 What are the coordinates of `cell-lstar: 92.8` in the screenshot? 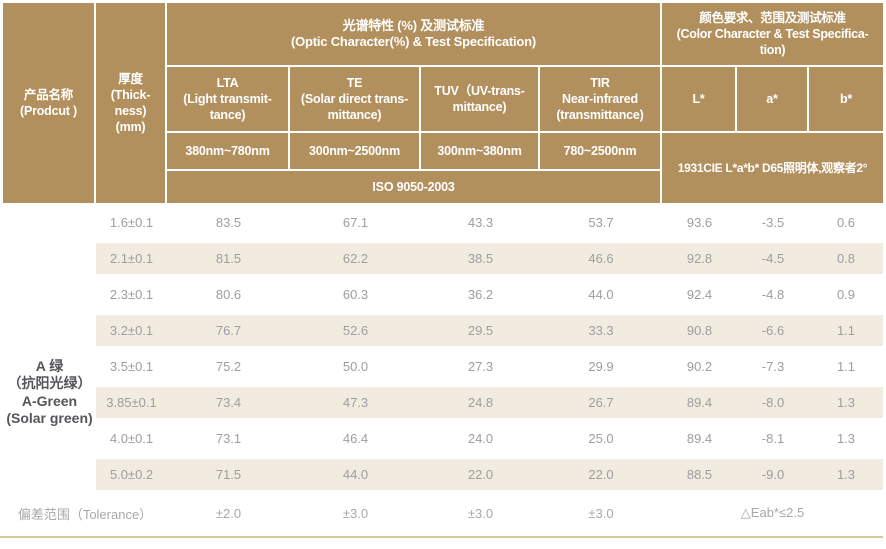 It's located at (699, 258).